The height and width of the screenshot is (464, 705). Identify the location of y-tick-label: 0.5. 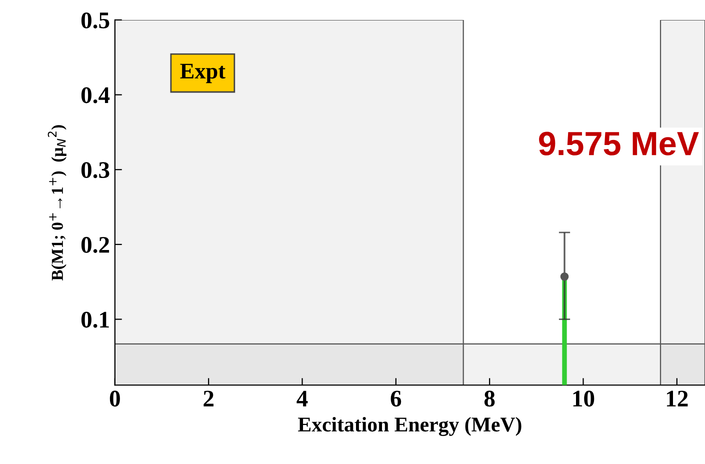
(95, 20).